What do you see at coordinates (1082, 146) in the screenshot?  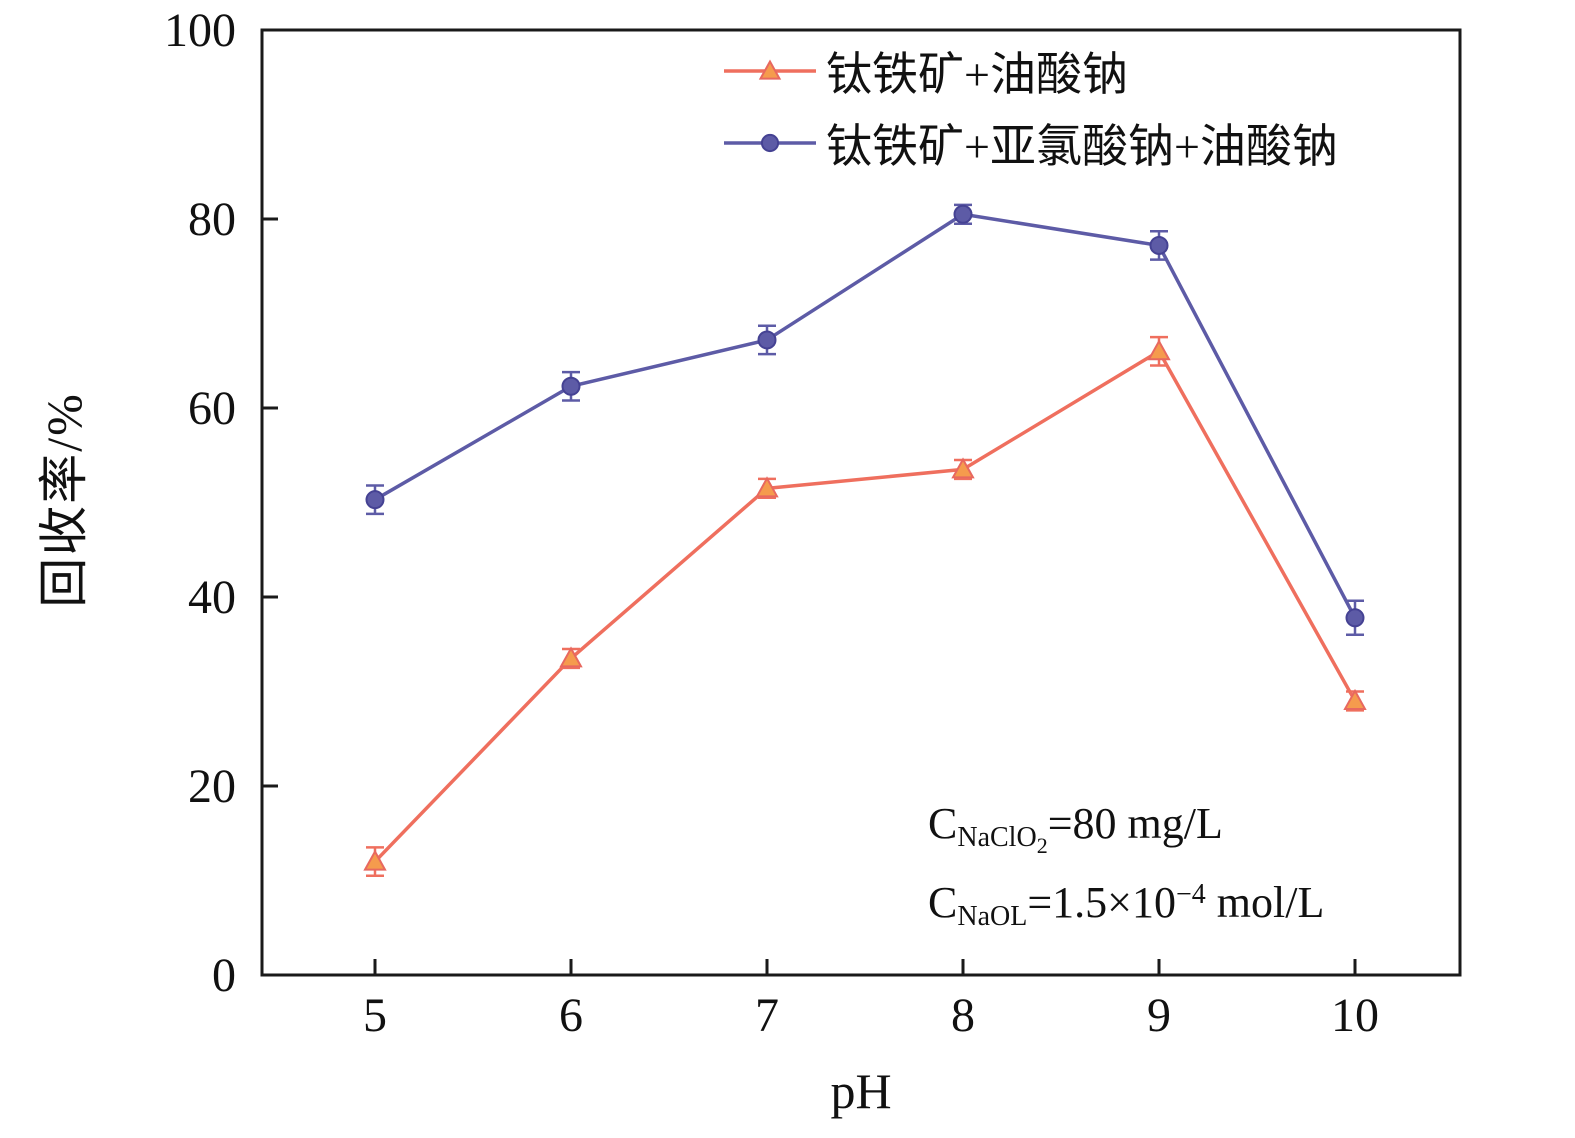 I see `legend-label-naclo2-naol: 钛铁矿+亚氯酸钠+油酸钠` at bounding box center [1082, 146].